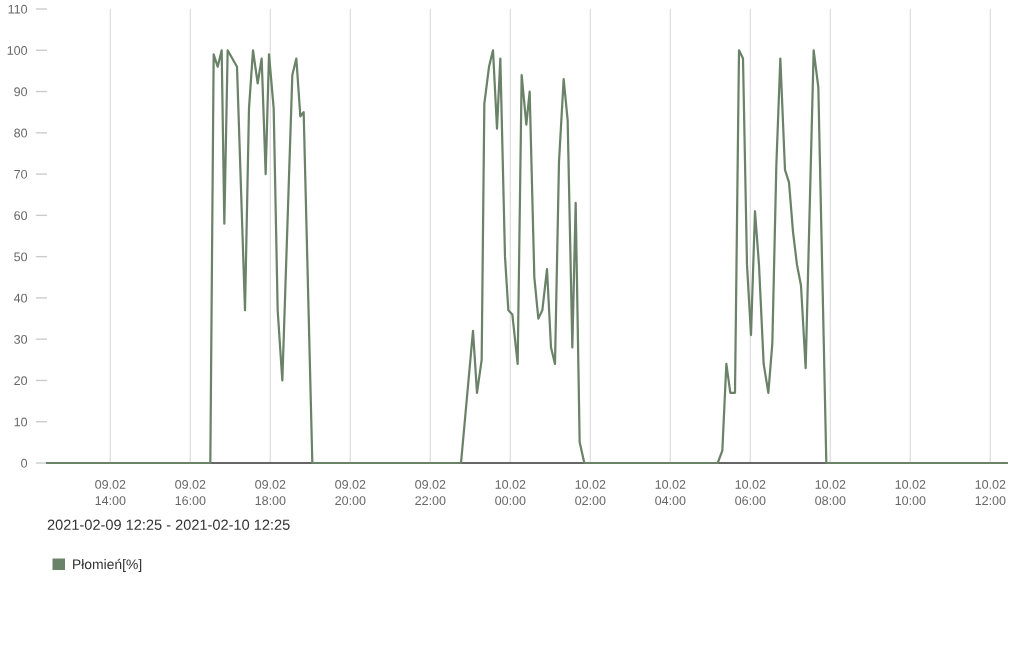 The width and height of the screenshot is (1024, 653). Describe the element at coordinates (590, 493) in the screenshot. I see `x-tick-label: 10.02 02:00` at that location.